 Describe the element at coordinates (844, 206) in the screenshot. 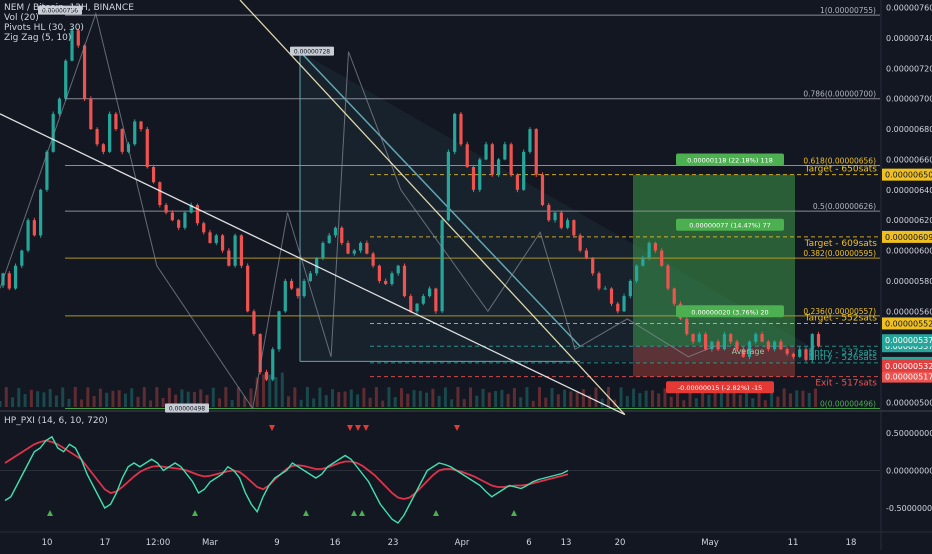

I see `fib-label: 0.5(0.00000626)` at that location.